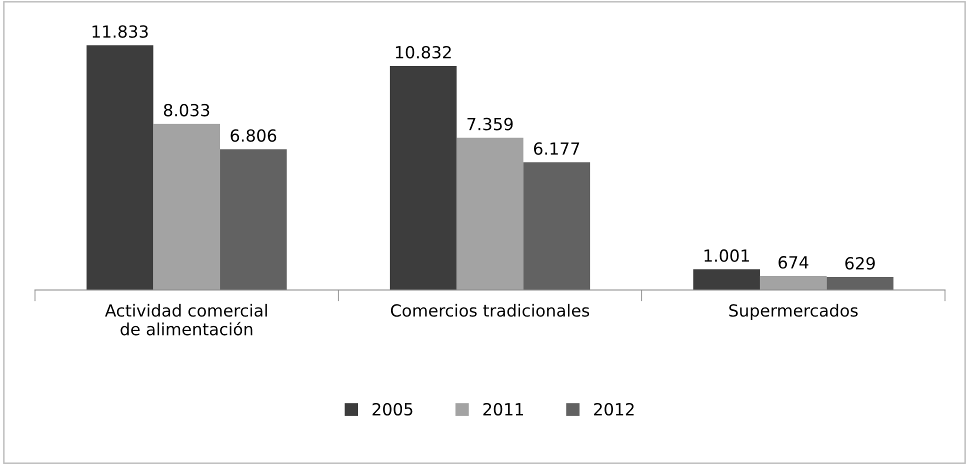  I want to click on x-tick-label: Supermercados, so click(793, 312).